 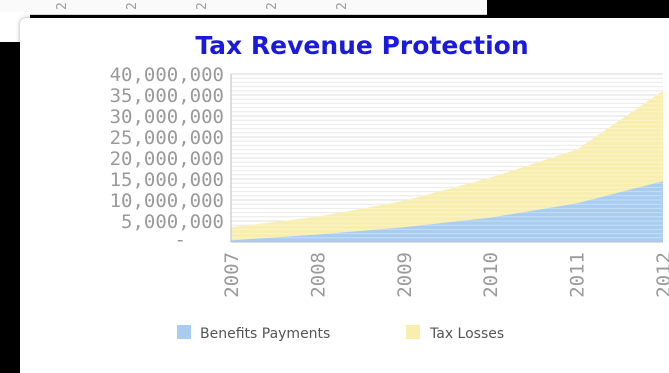 I want to click on y-tick-label: 35,000,000, so click(x=167, y=96).